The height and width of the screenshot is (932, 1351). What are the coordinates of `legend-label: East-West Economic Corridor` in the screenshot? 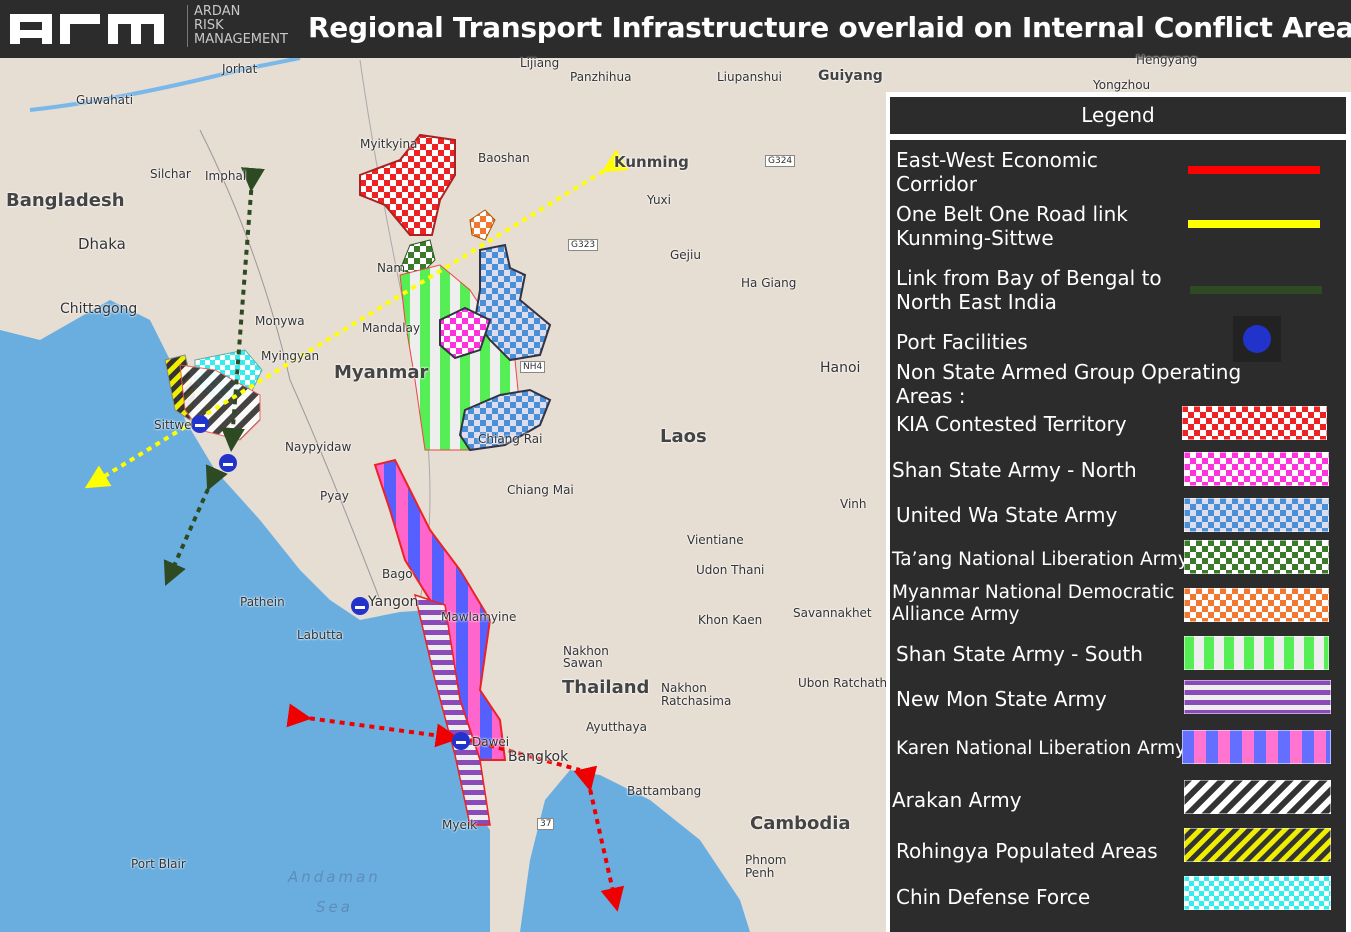 It's located at (997, 172).